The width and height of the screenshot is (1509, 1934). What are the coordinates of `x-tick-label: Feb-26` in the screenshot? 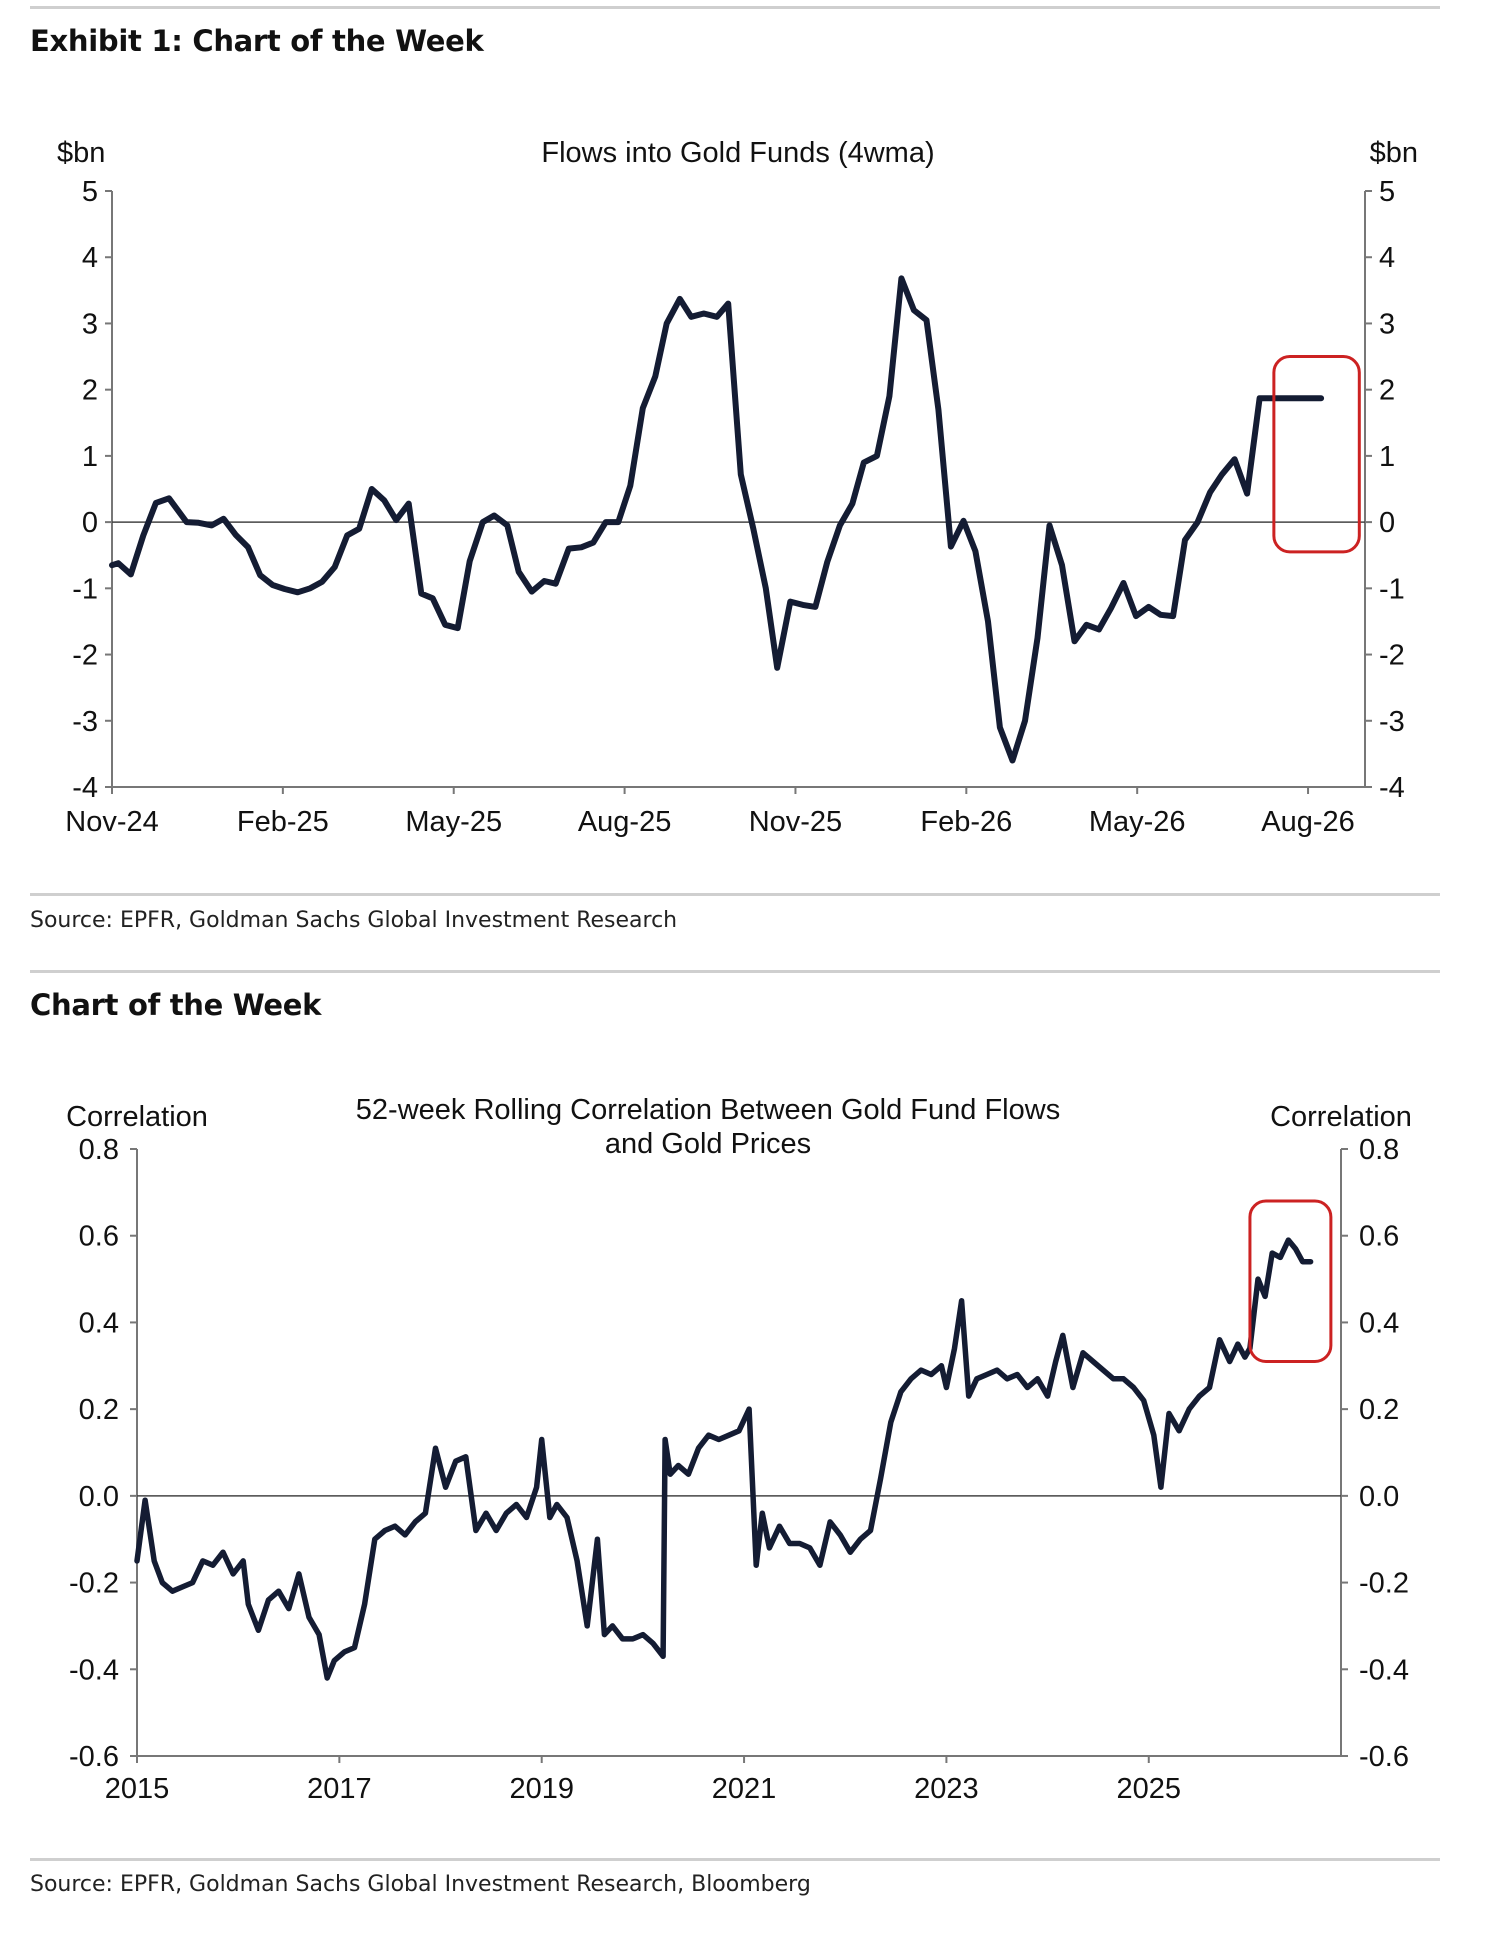 It's located at (966, 822).